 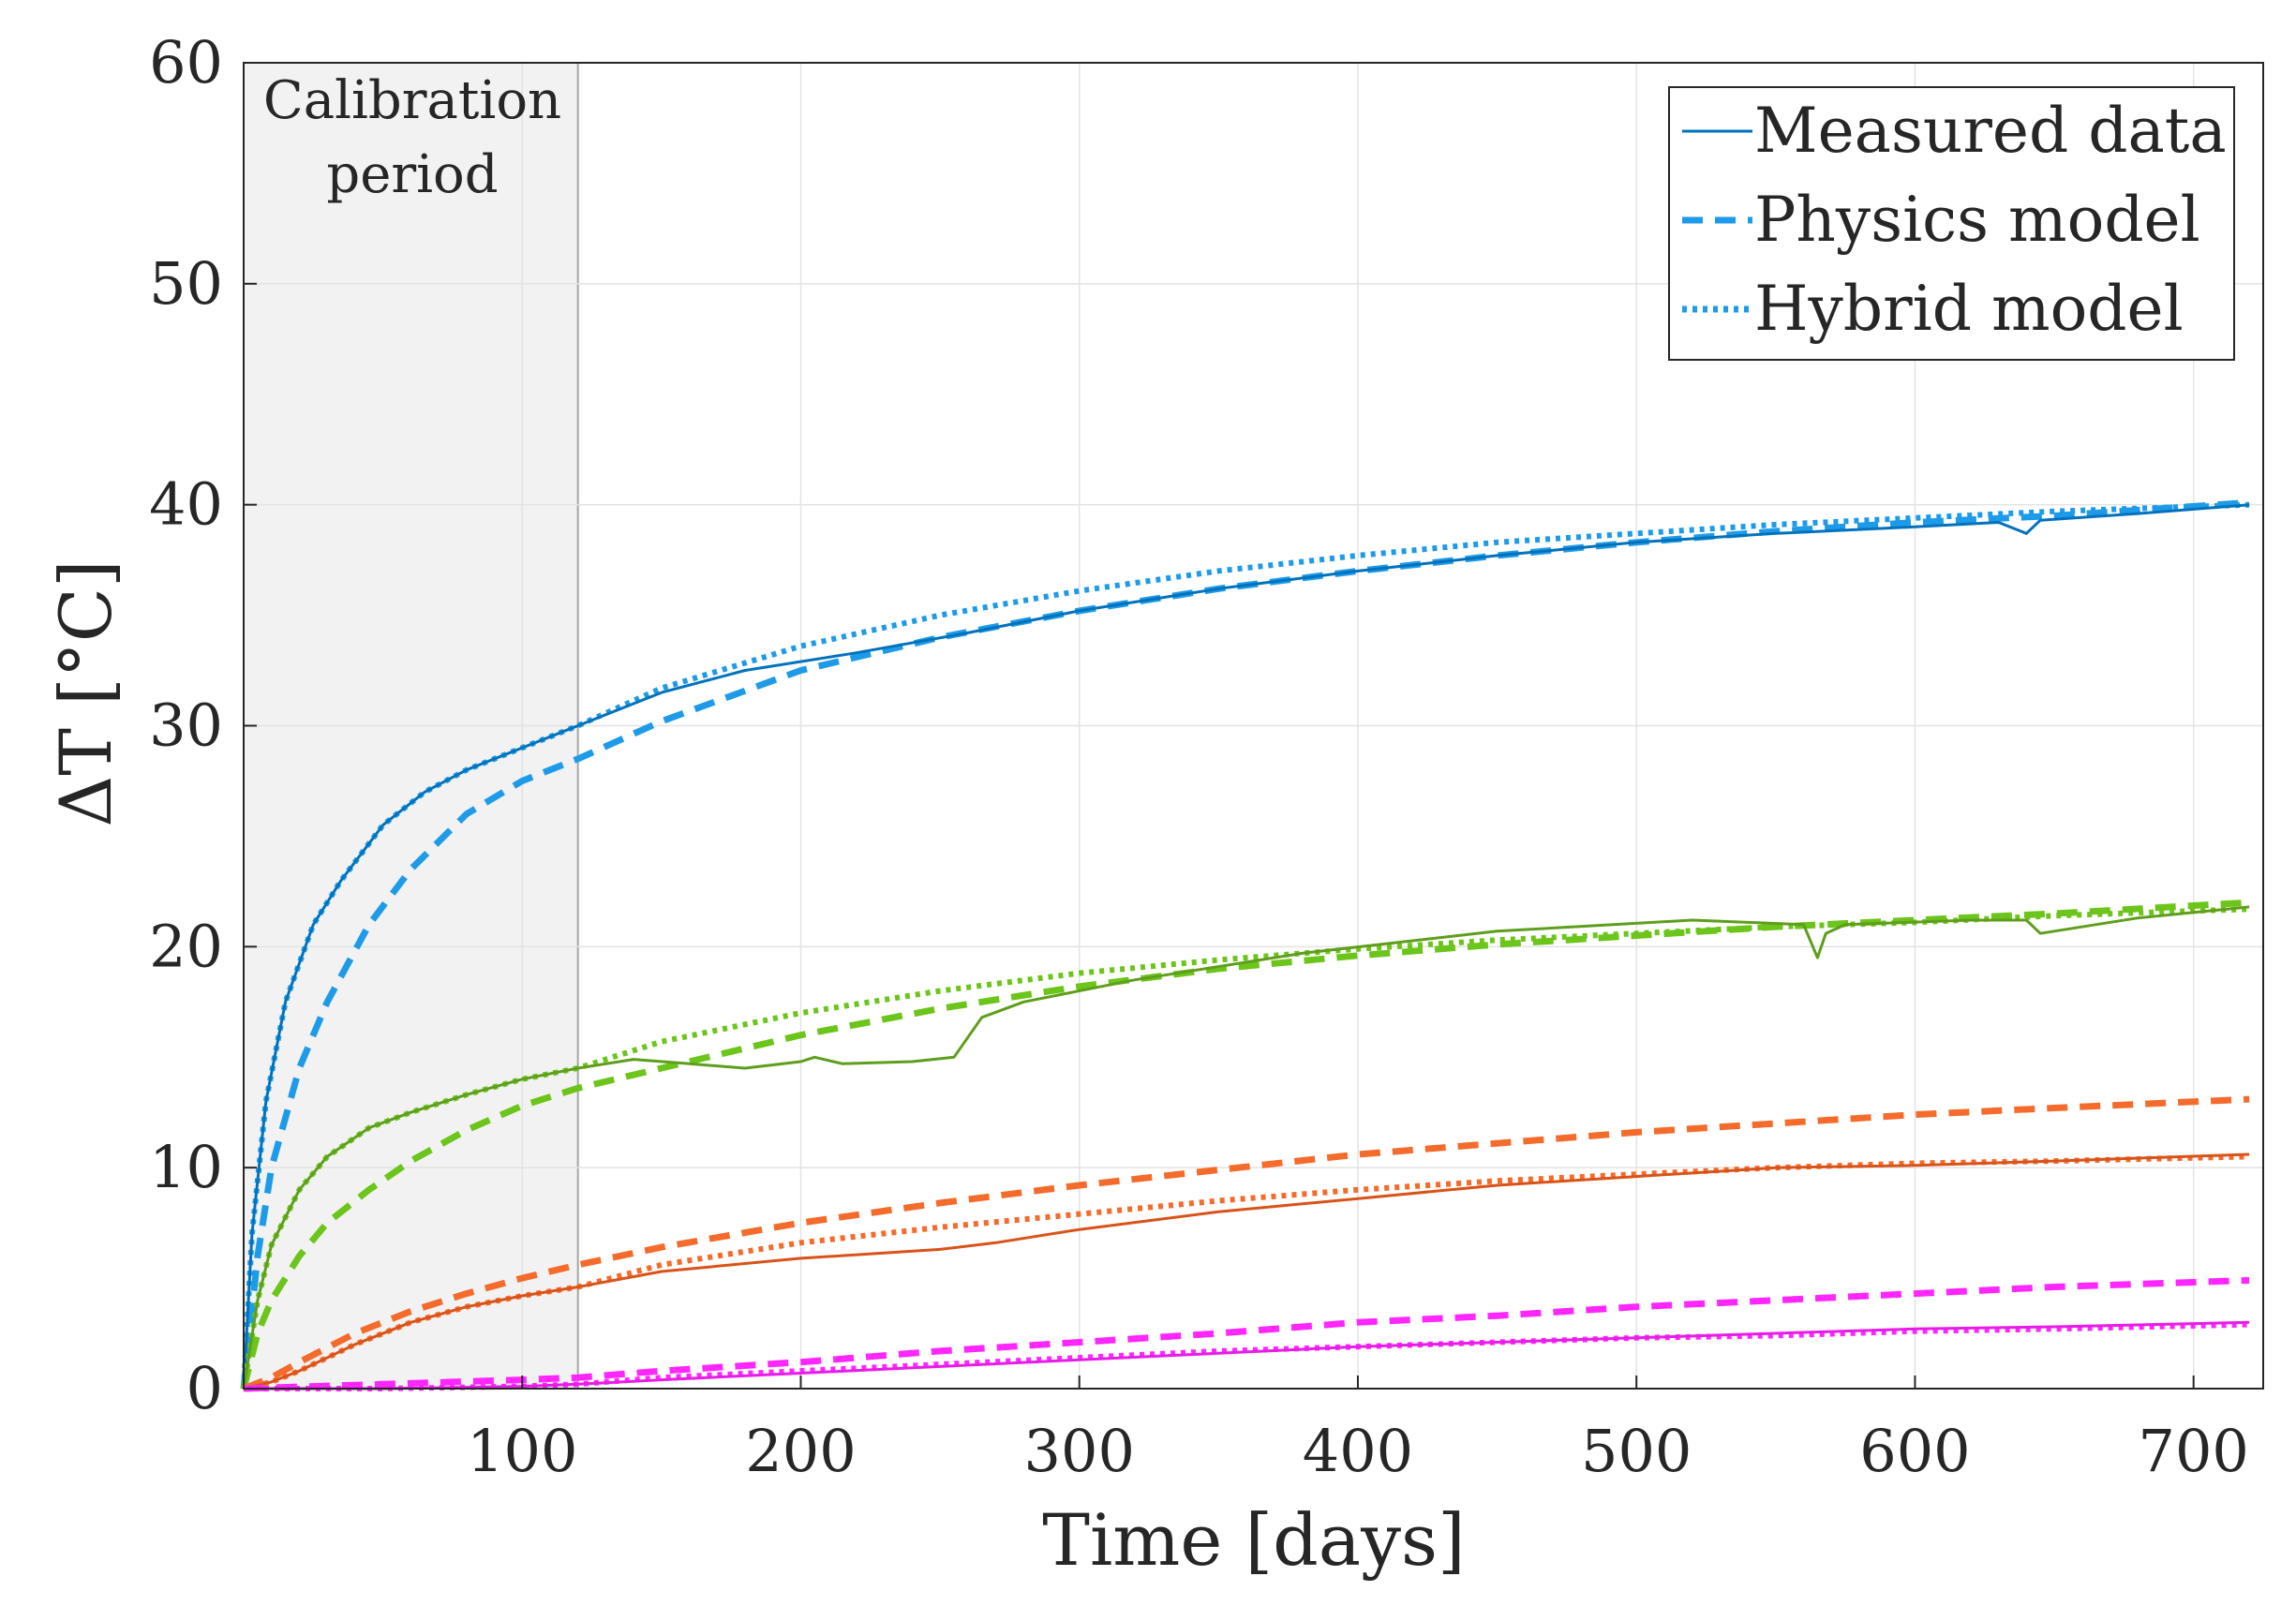 What do you see at coordinates (1246, 1271) in the screenshot?
I see `series-orange-measured` at bounding box center [1246, 1271].